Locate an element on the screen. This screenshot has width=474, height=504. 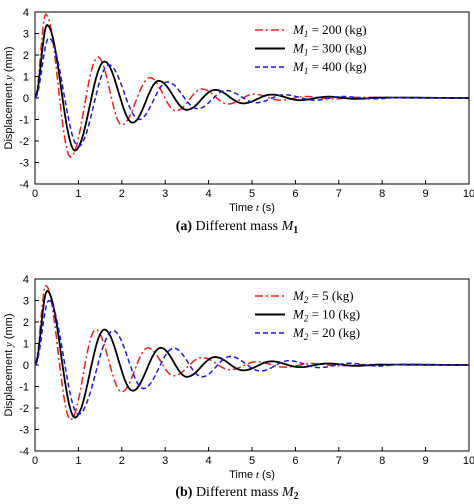
legend-entry: M2 = 5 (kg) is located at coordinates (323, 296).